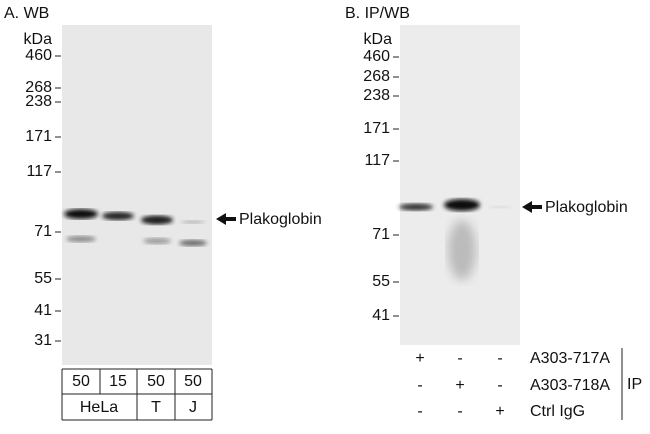 The height and width of the screenshot is (434, 650). What do you see at coordinates (462, 250) in the screenshot?
I see `smear` at bounding box center [462, 250].